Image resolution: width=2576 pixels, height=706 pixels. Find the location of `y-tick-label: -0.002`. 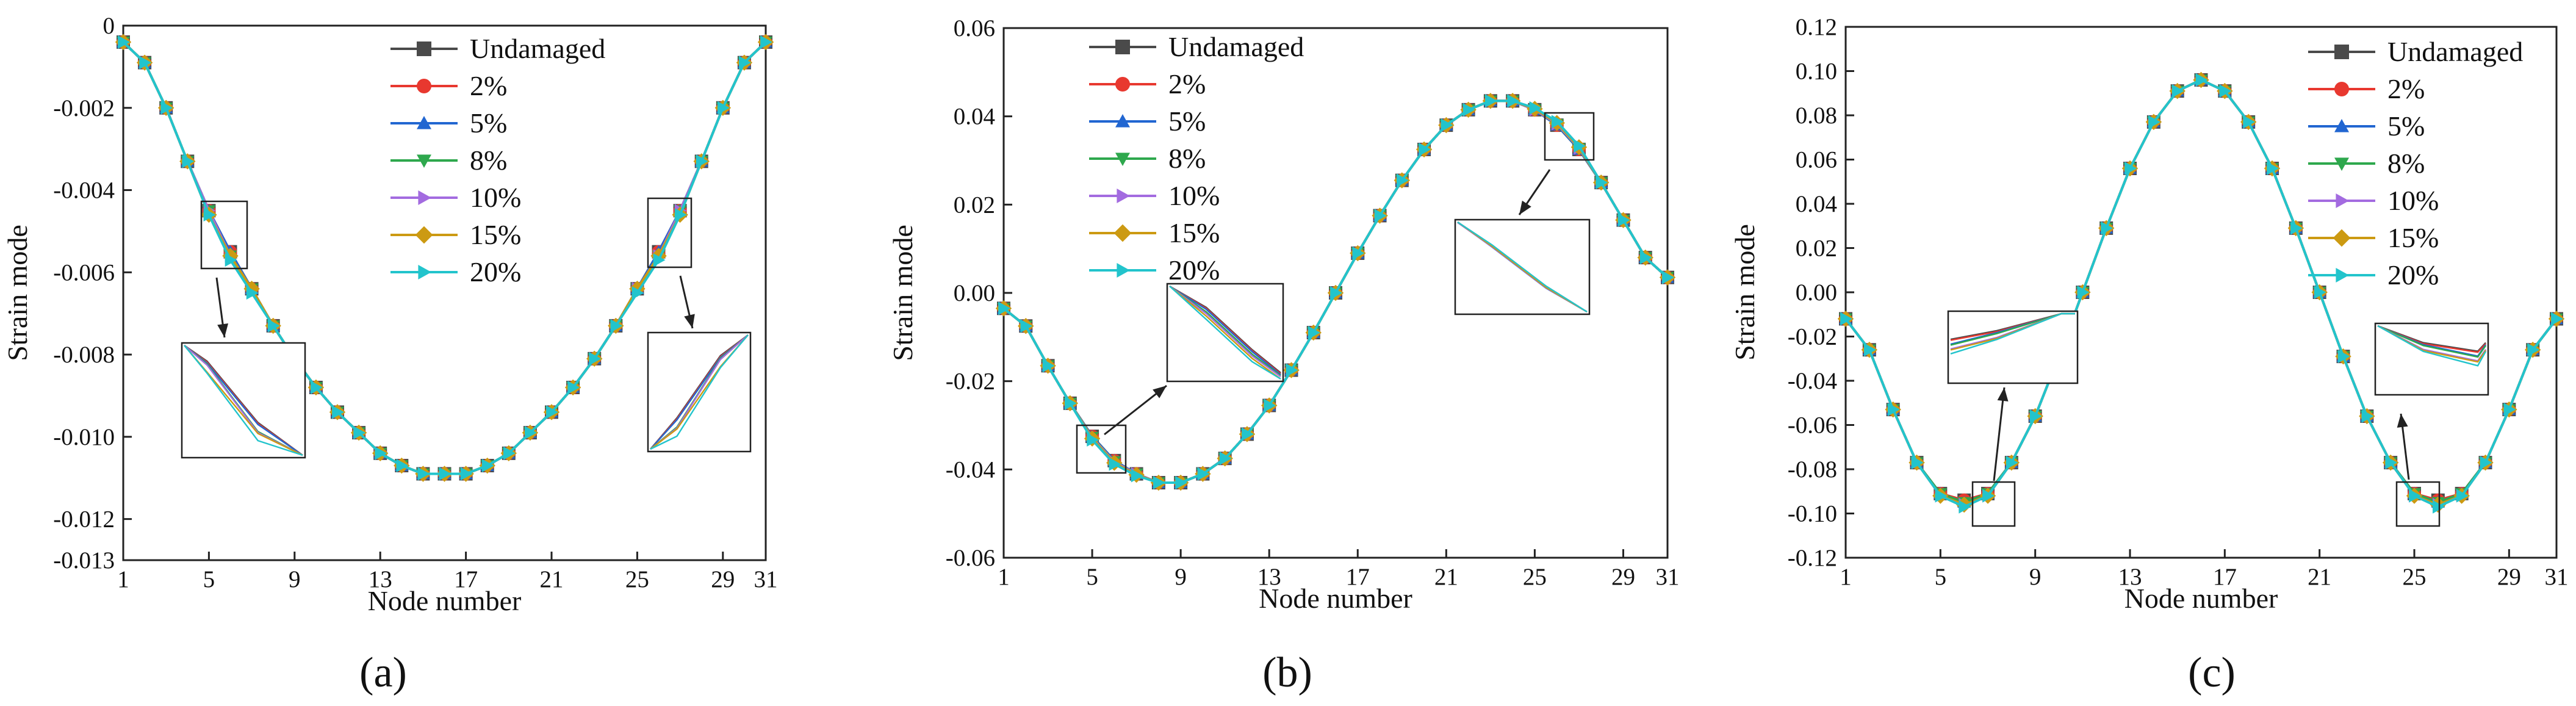

y-tick-label: -0.002 is located at coordinates (84, 108).